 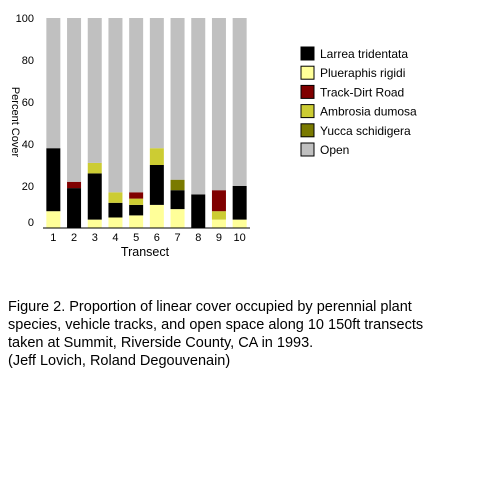 What do you see at coordinates (25, 19) in the screenshot?
I see `y-tick-label: 100` at bounding box center [25, 19].